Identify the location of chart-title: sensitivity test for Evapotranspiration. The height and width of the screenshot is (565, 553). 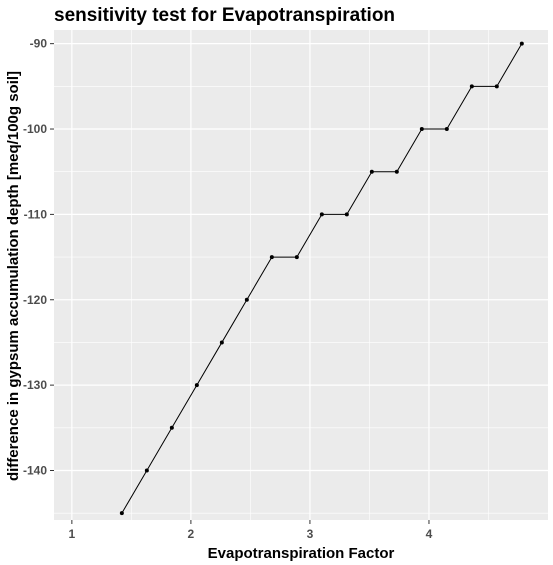
(224, 15).